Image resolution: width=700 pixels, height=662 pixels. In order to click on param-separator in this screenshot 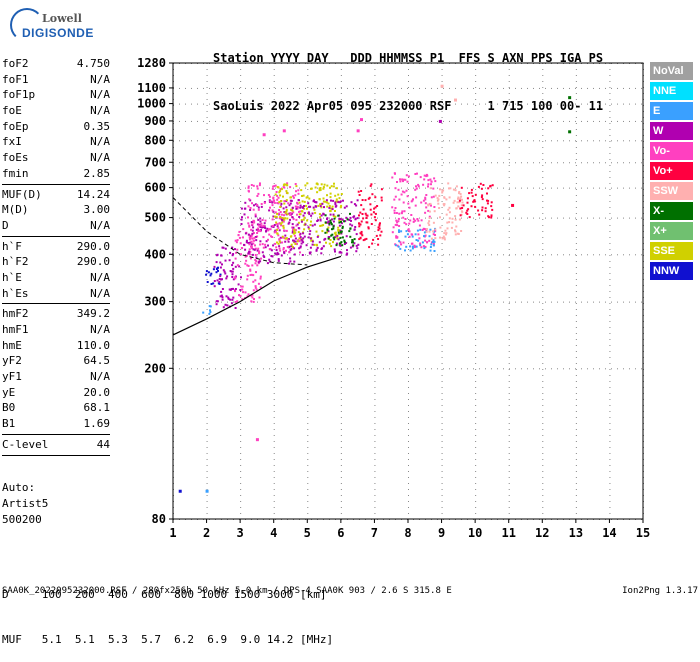, I will do `click(56, 236)`.